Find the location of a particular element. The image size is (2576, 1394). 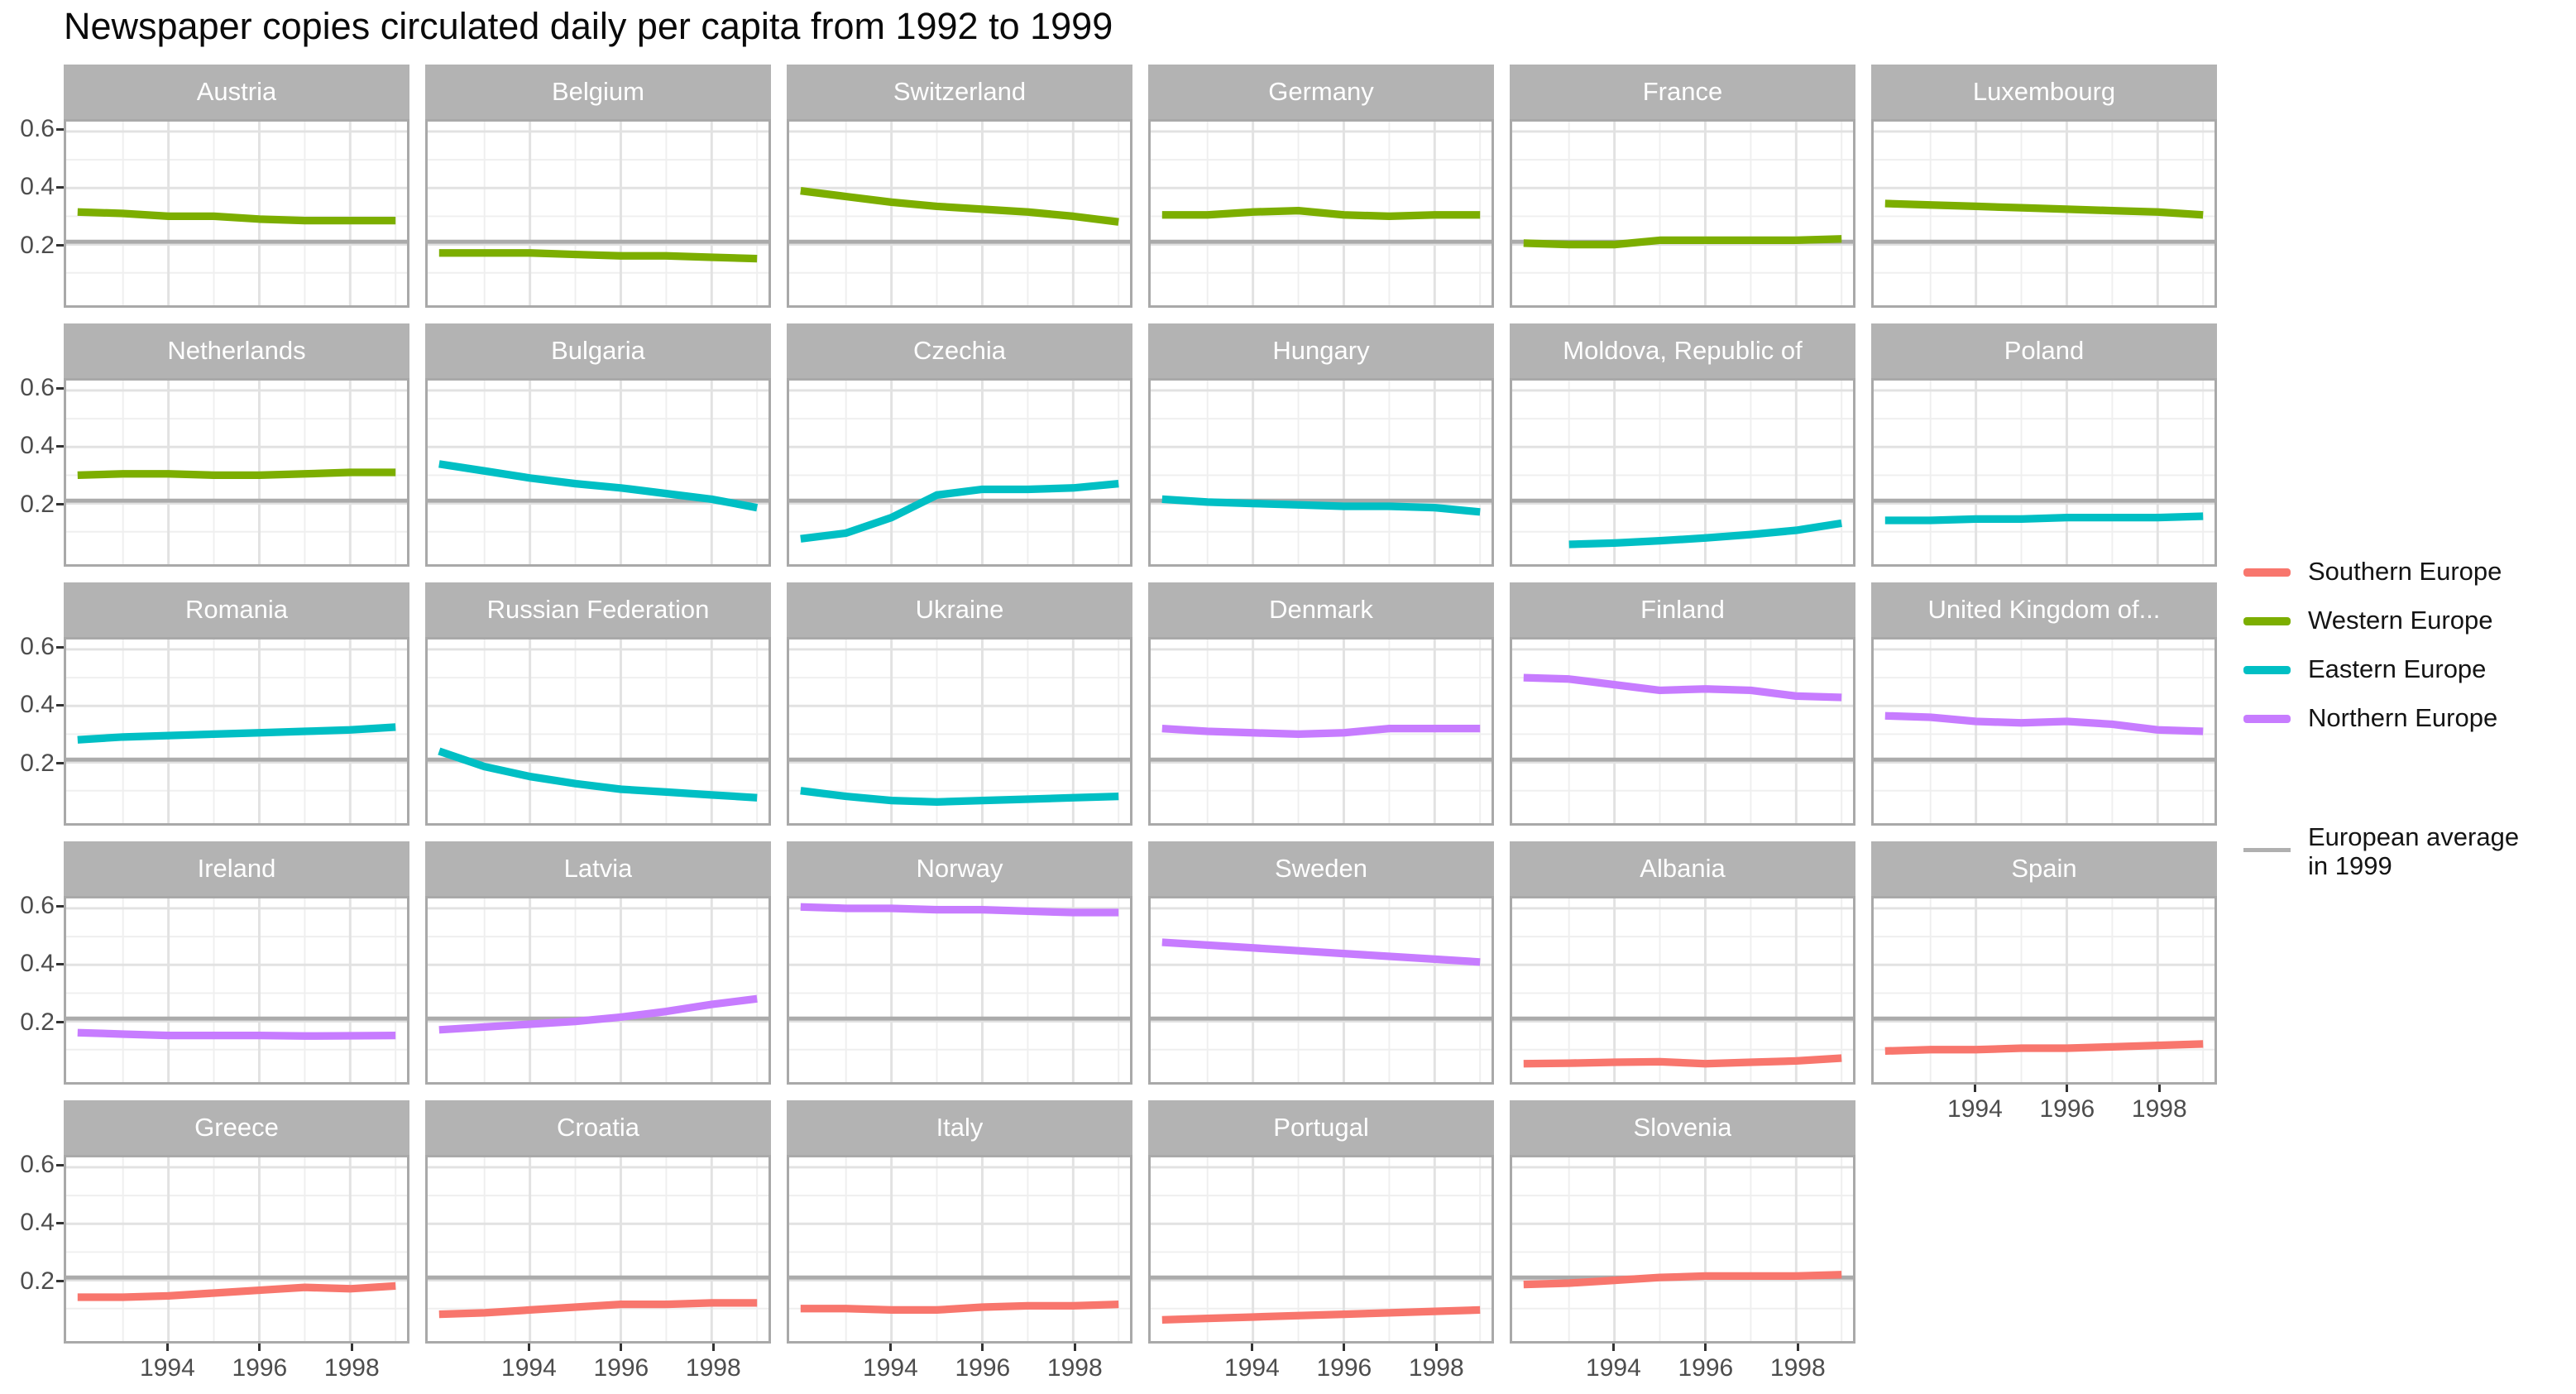

facet-czechia: Czechia is located at coordinates (960, 445).